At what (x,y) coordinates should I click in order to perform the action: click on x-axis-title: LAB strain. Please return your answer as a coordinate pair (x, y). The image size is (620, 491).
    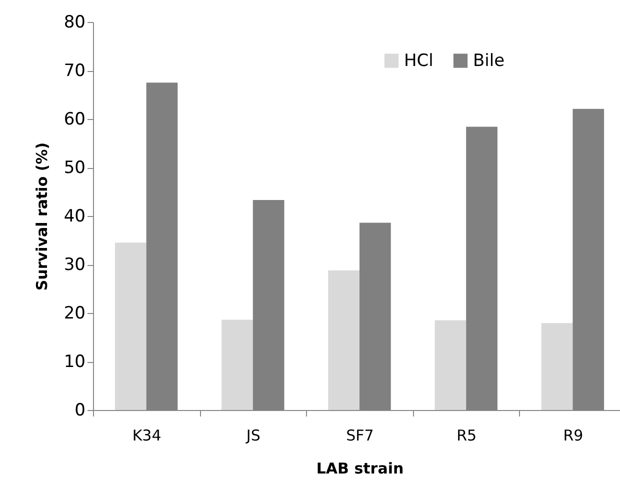
    Looking at the image, I should click on (360, 469).